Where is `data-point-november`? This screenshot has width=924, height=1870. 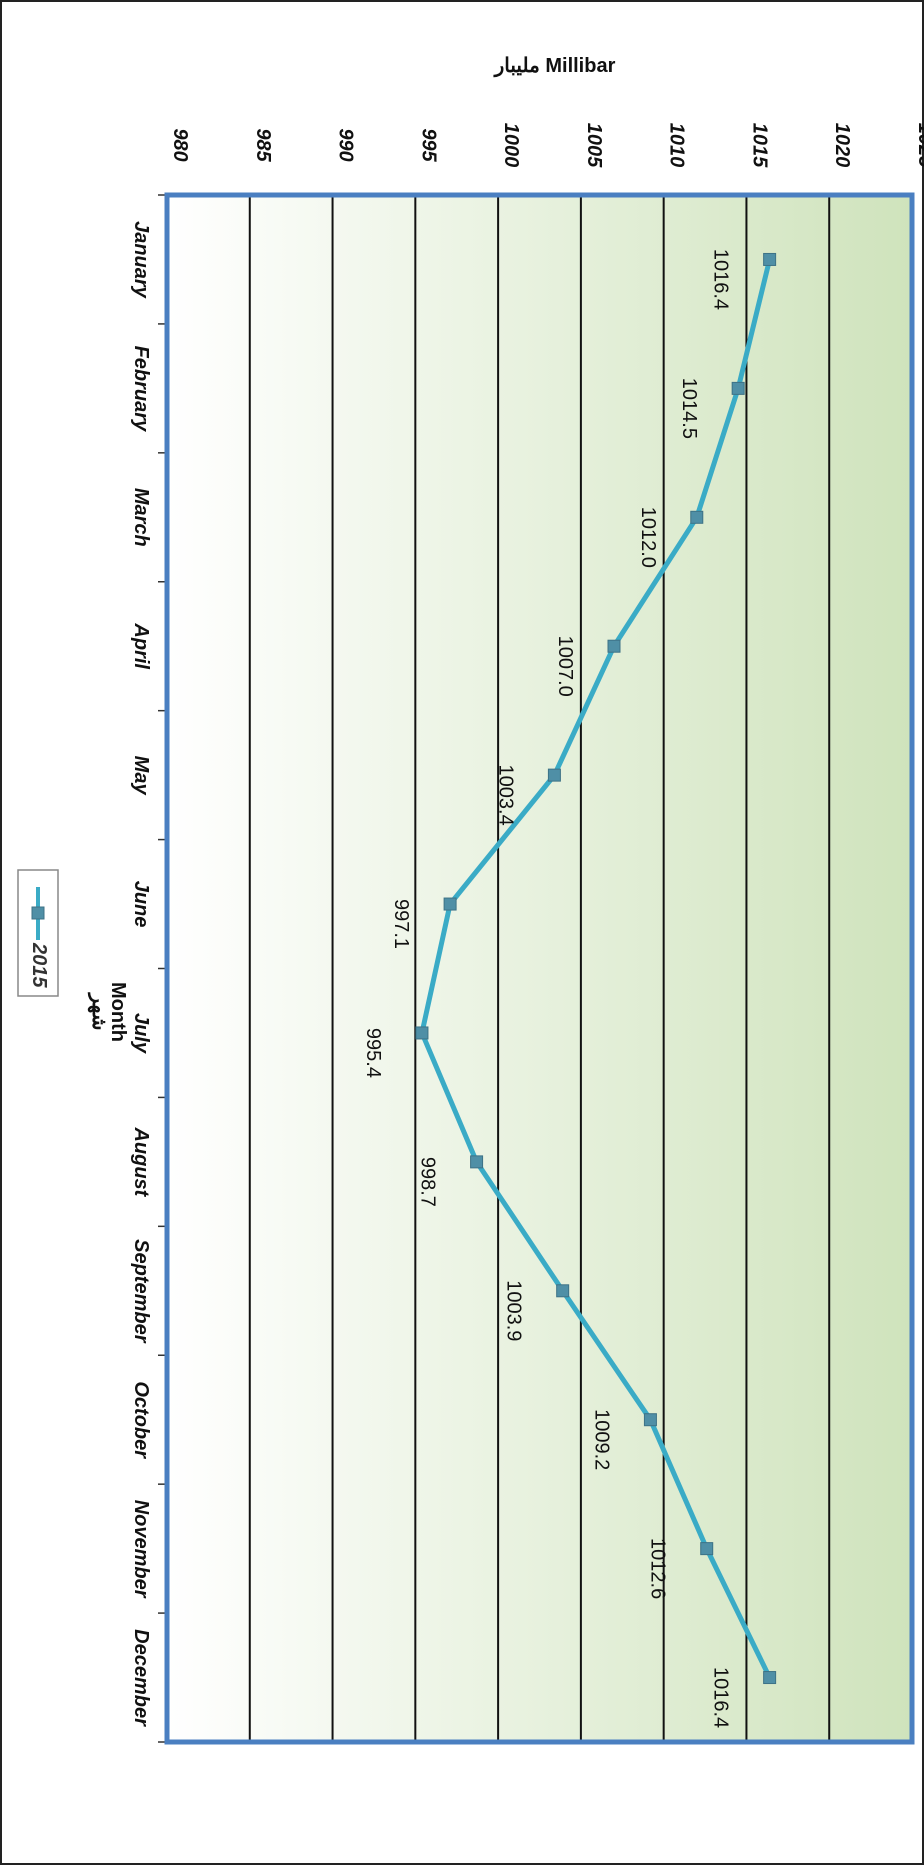 data-point-november is located at coordinates (707, 1549).